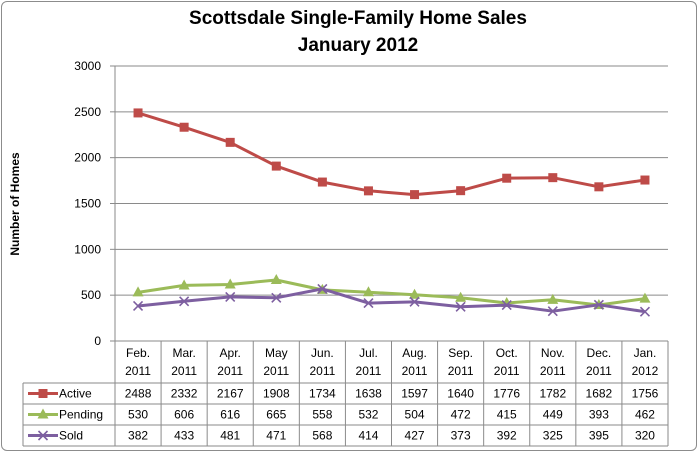  I want to click on table-cell: 1638, so click(368, 394).